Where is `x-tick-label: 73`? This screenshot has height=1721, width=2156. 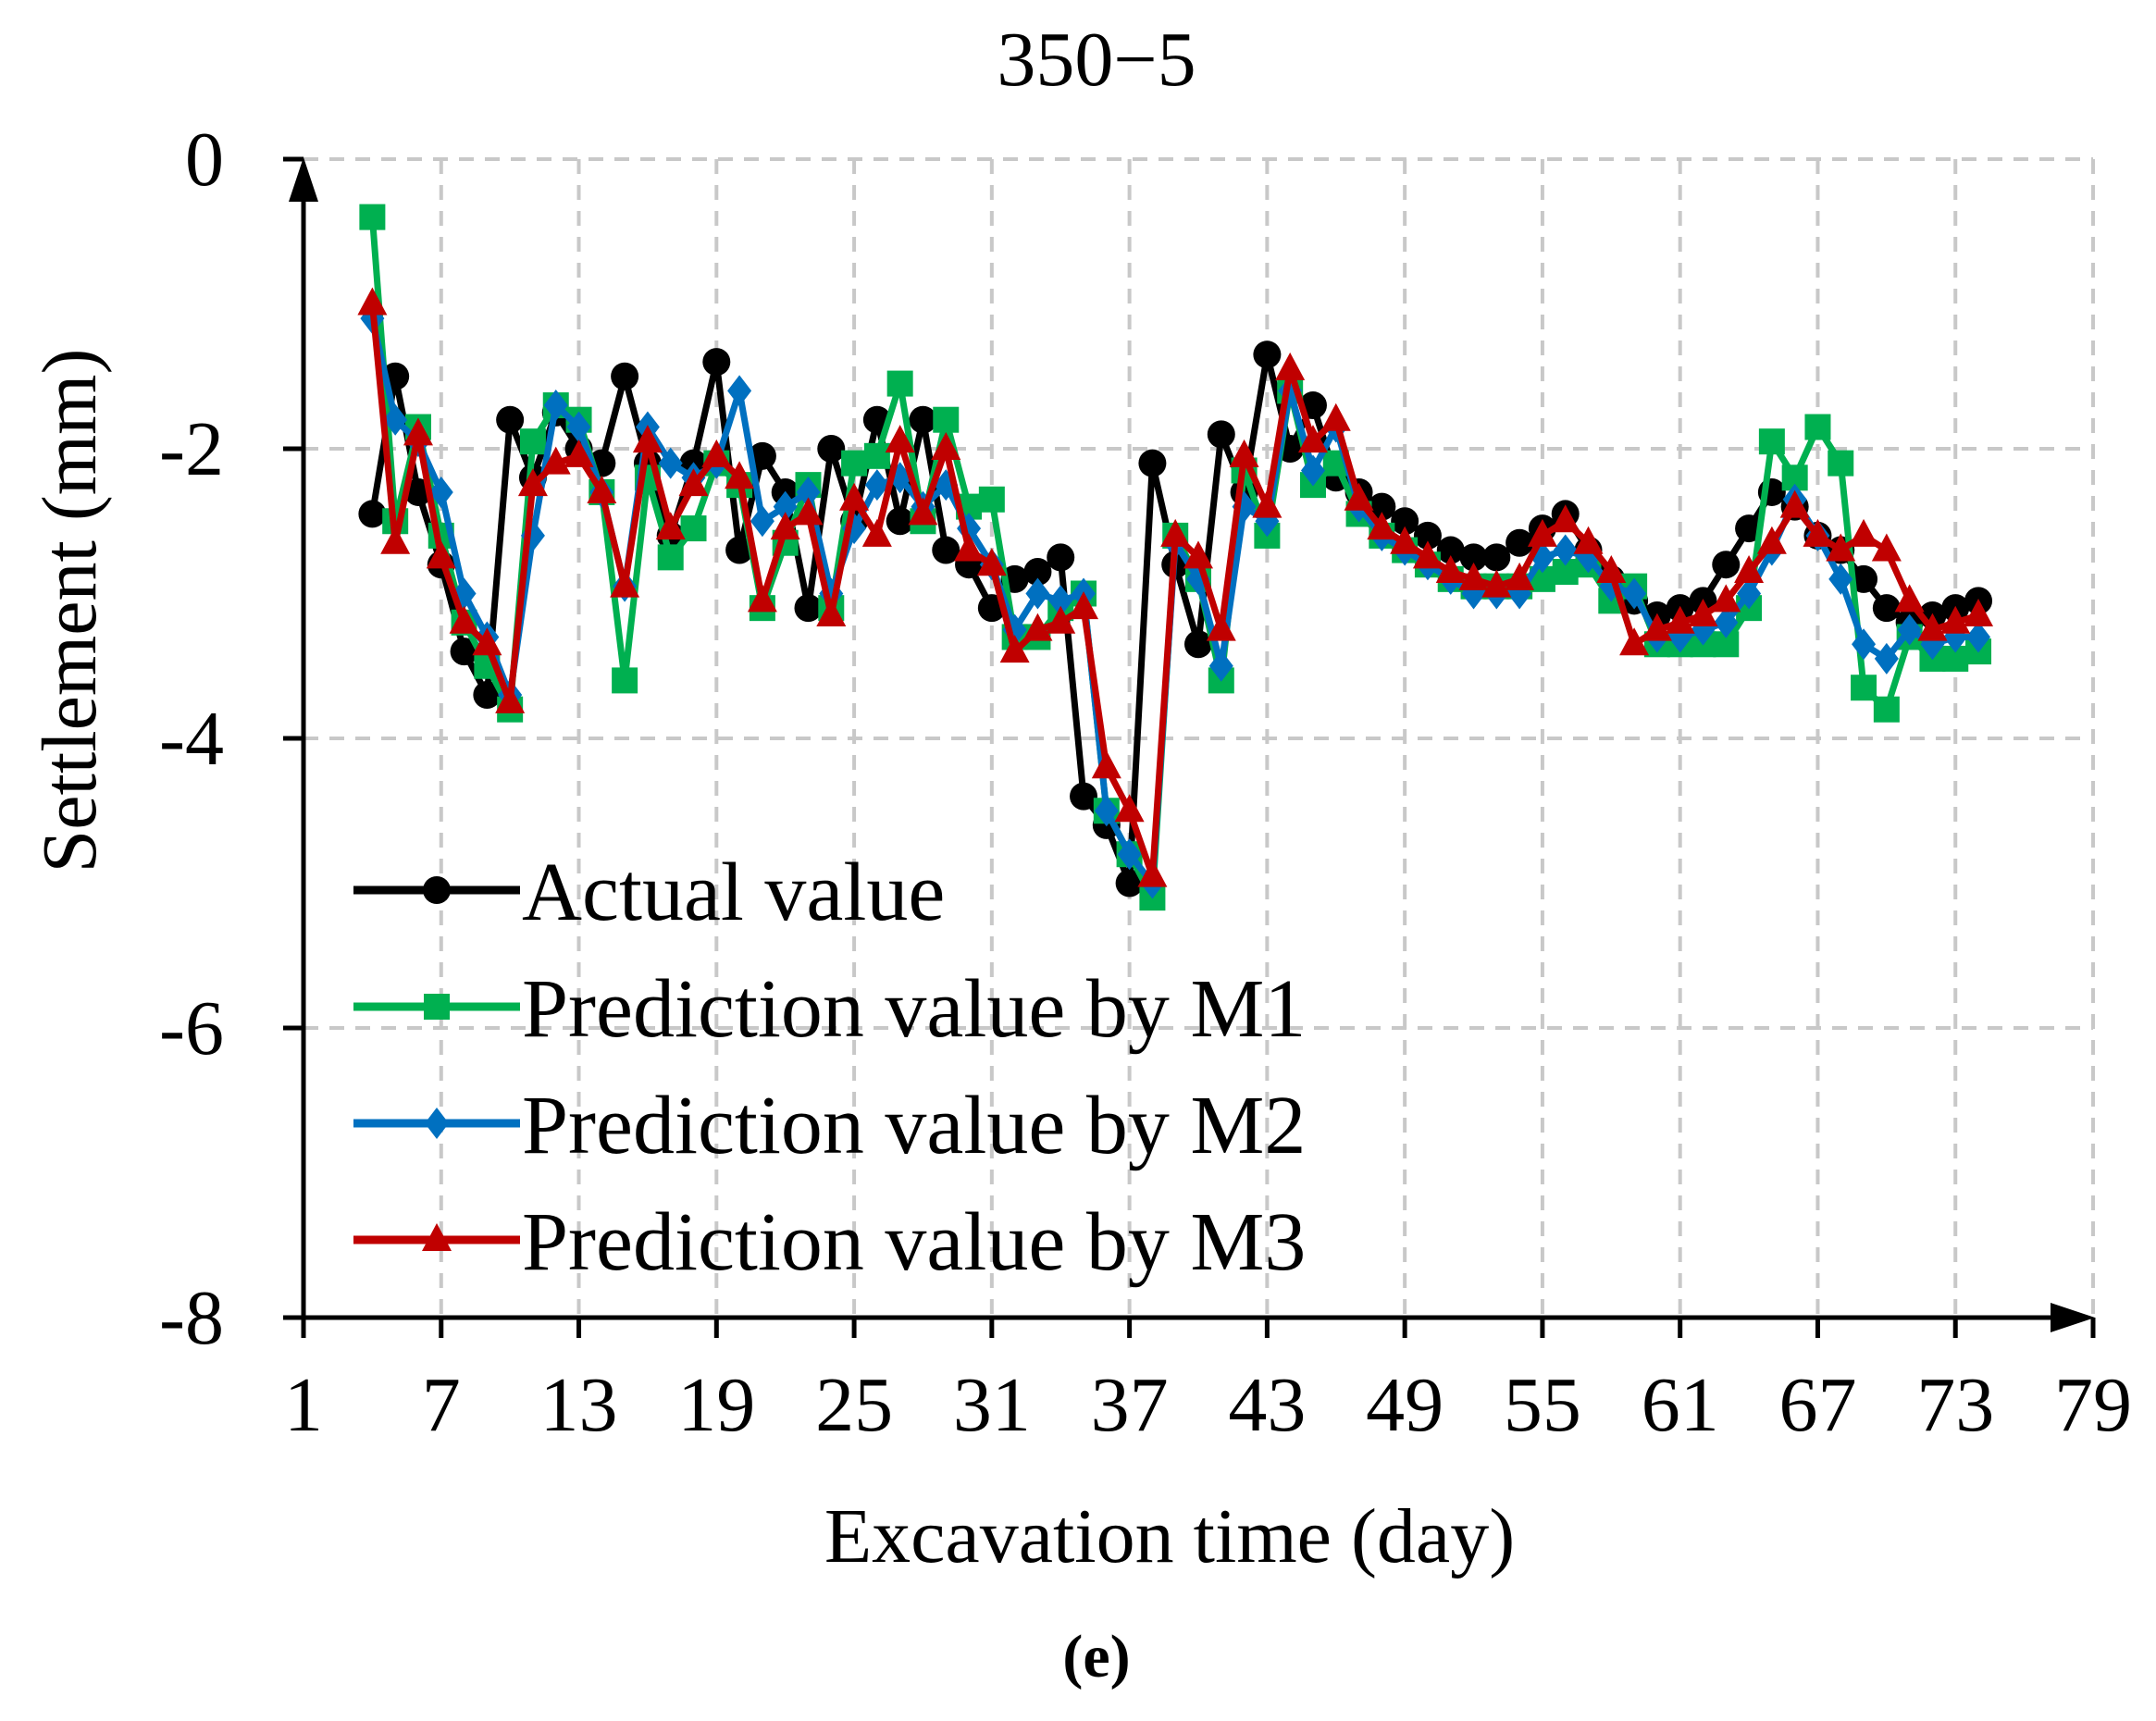 x-tick-label: 73 is located at coordinates (1955, 1405).